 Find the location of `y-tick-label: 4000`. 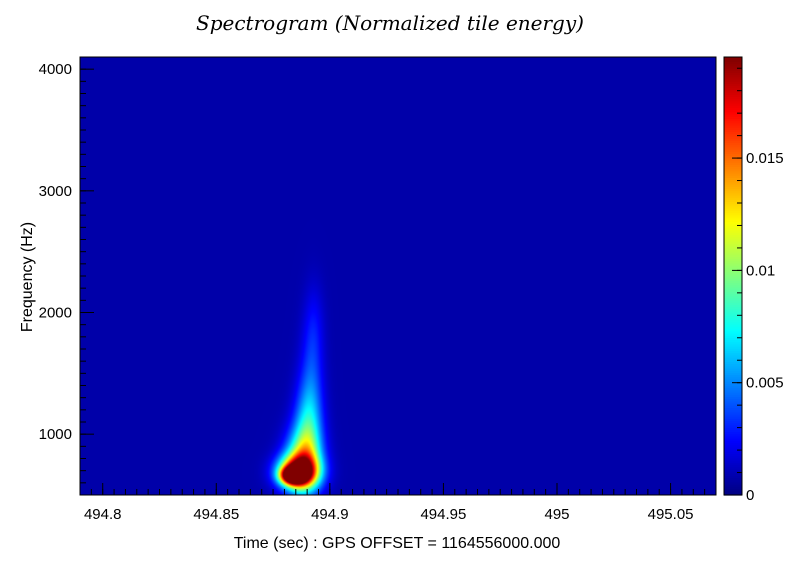

y-tick-label: 4000 is located at coordinates (55, 69).